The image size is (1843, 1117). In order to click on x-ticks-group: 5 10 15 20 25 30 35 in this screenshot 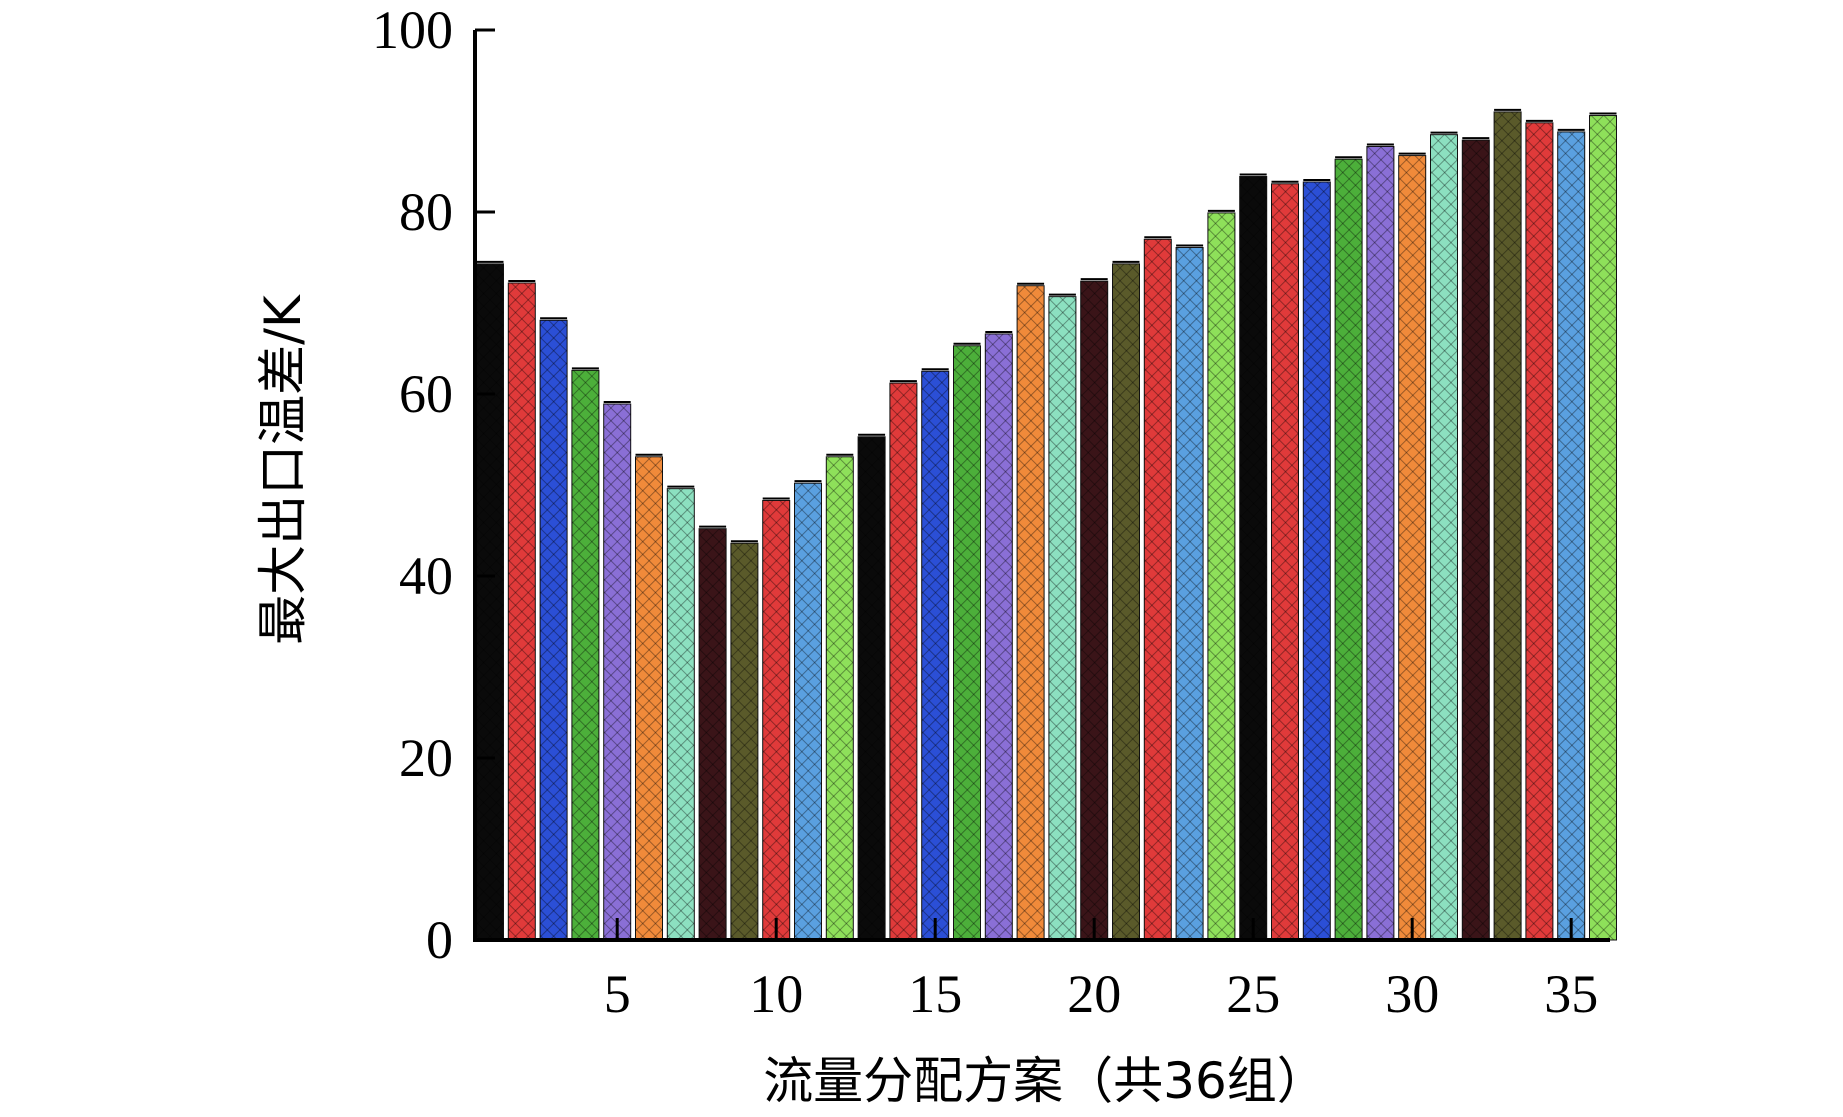, I will do `click(1101, 971)`.